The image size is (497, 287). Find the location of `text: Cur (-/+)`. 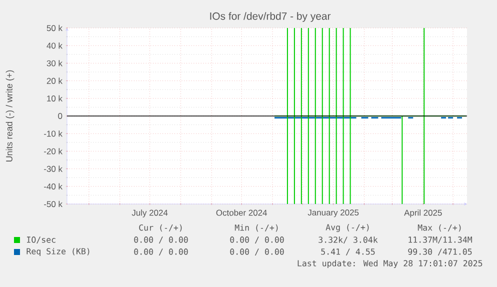

text: Cur (-/+) is located at coordinates (160, 228).